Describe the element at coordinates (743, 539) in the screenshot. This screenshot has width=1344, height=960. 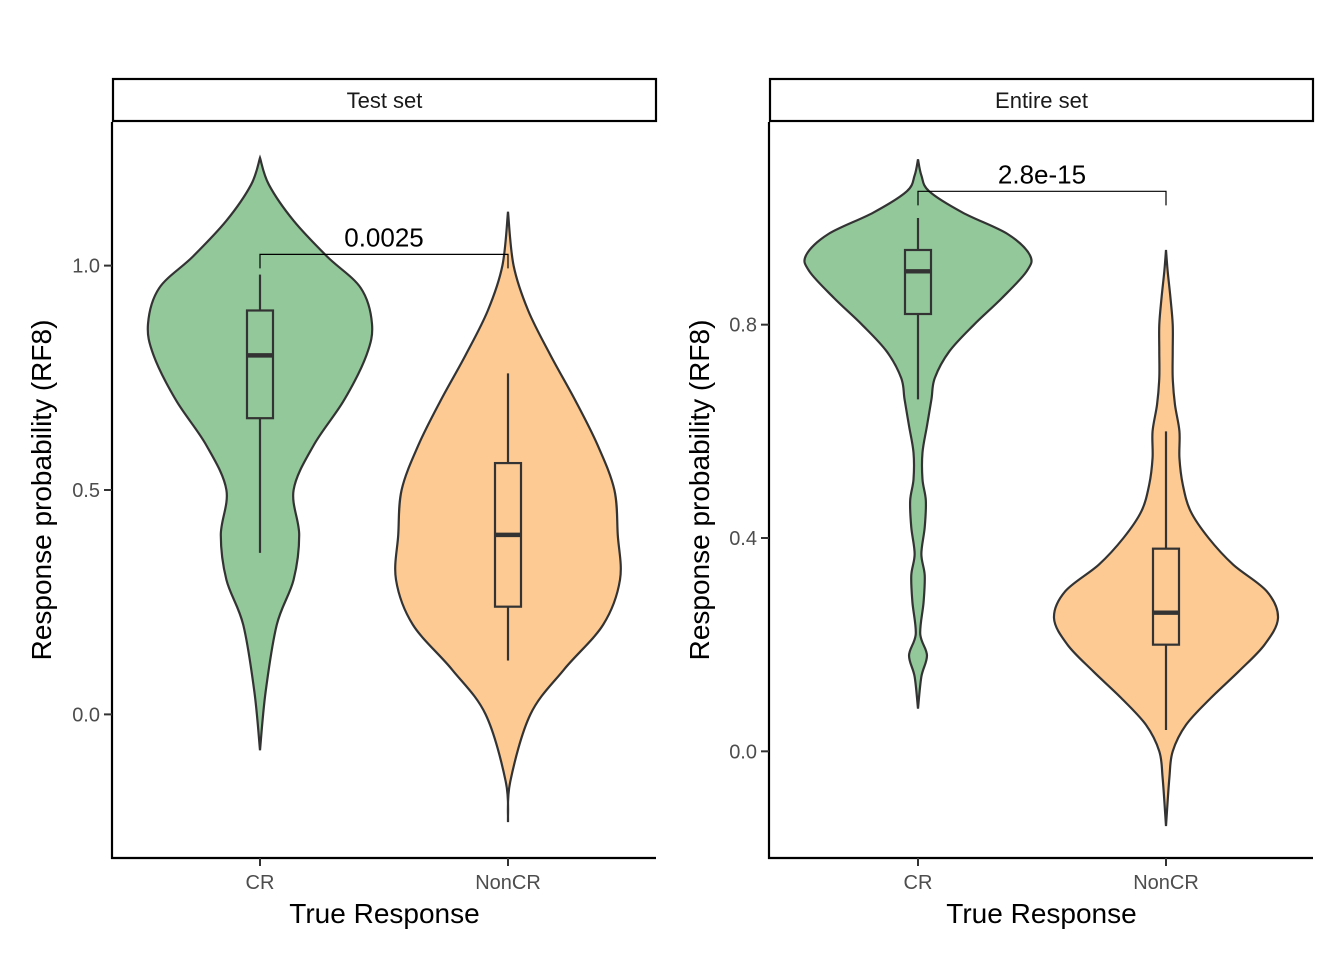
I see `y-tick-label: 0.4` at that location.